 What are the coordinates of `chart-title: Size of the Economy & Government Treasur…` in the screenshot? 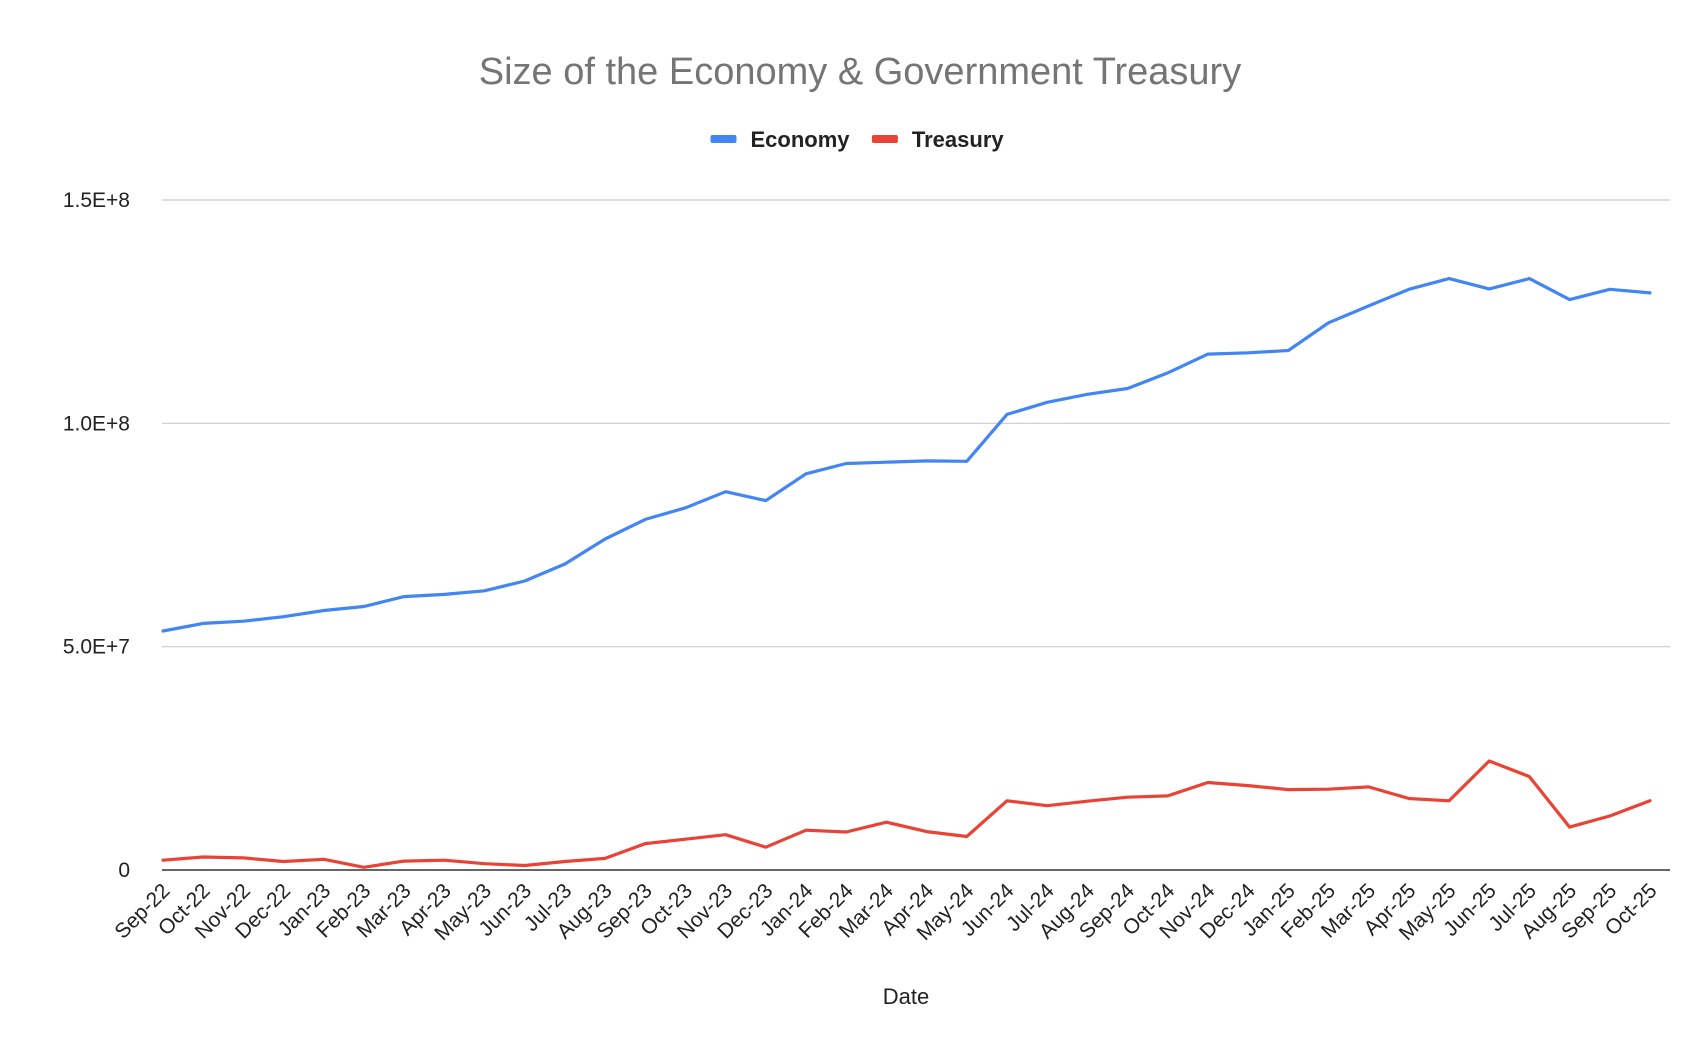 It's located at (860, 72).